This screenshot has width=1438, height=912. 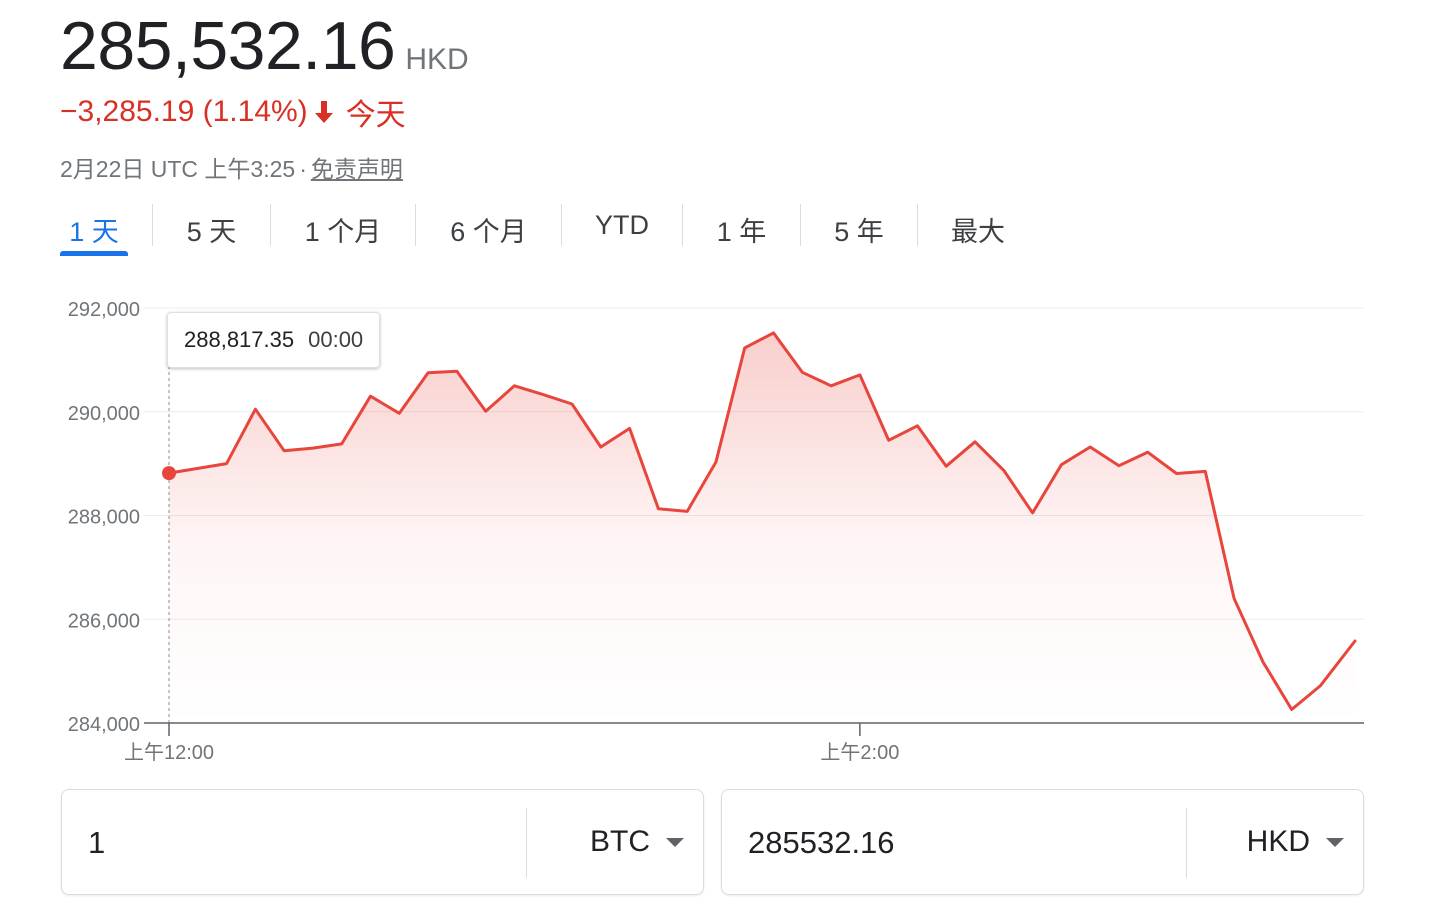 I want to click on converter-from: BTC, so click(x=382, y=842).